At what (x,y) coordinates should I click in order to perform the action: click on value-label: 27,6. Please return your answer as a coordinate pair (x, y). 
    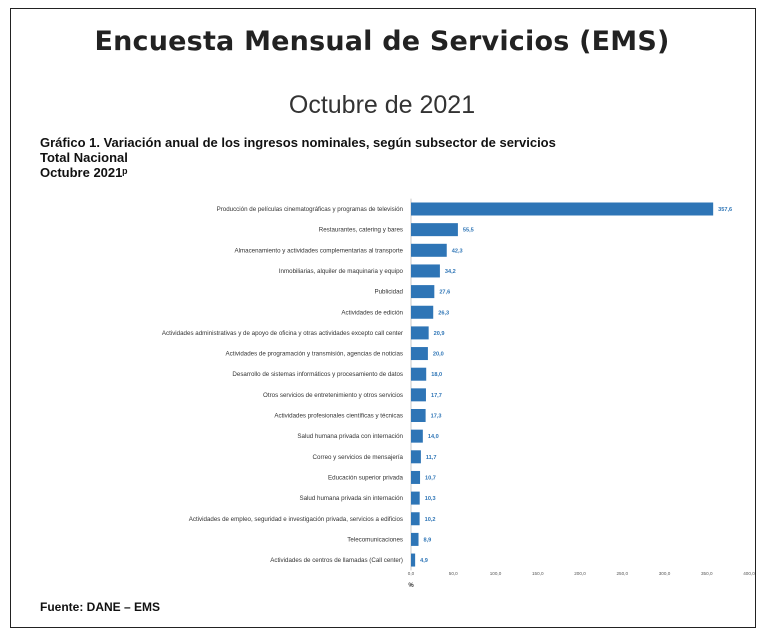
    Looking at the image, I should click on (444, 293).